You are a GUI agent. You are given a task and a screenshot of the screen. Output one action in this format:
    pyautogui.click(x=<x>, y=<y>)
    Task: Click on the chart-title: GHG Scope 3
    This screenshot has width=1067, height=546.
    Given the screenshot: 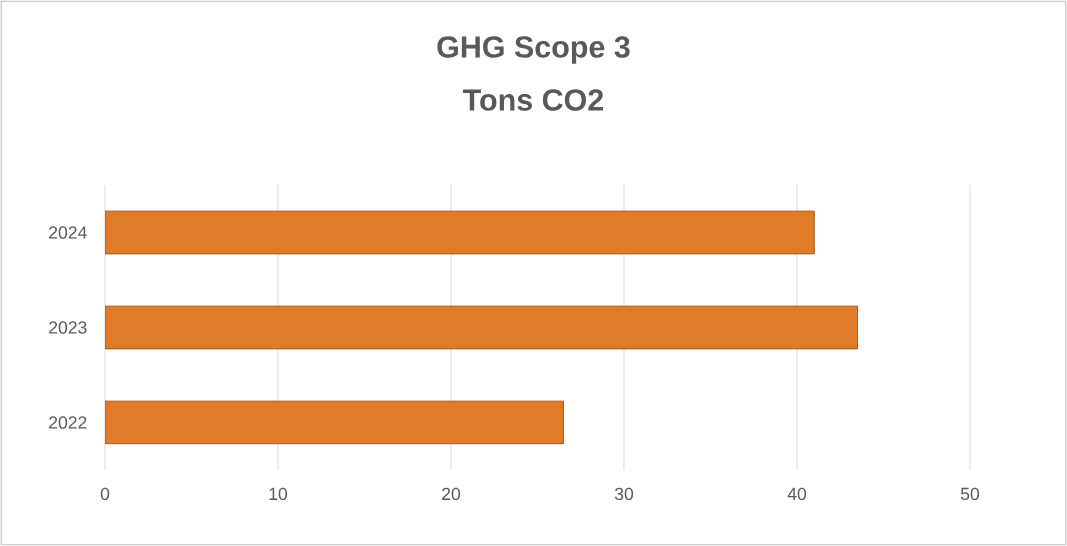 What is the action you would take?
    pyautogui.click(x=533, y=50)
    